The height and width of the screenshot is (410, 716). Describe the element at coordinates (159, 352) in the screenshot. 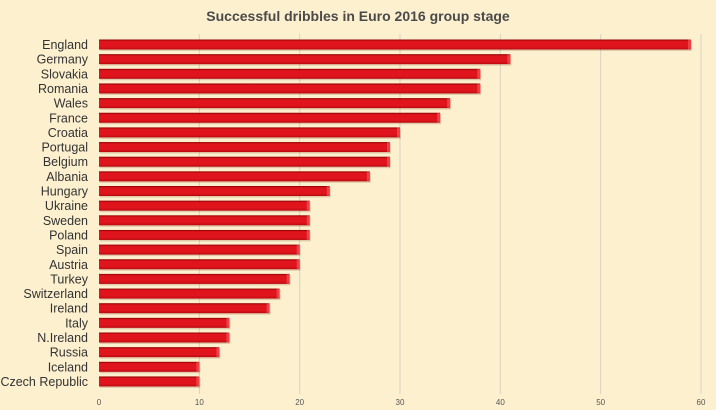

I see `bar-russia` at that location.